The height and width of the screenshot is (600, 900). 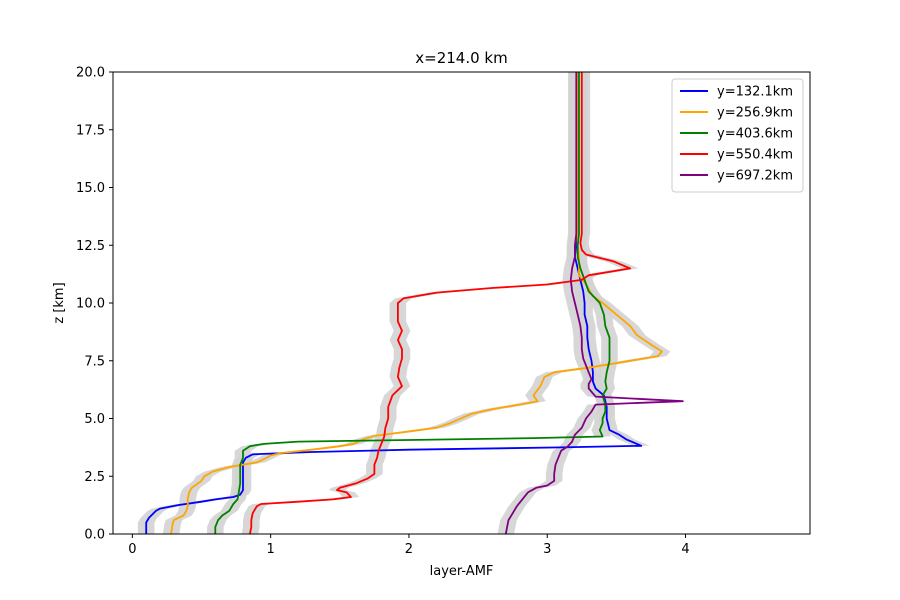 I want to click on legend-label-1: y=132.1km, so click(x=755, y=92).